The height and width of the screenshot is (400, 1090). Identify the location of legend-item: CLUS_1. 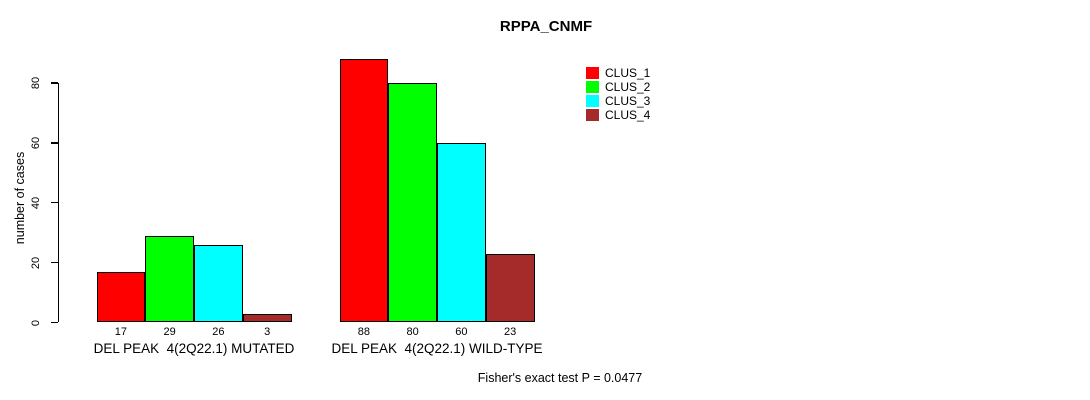
(618, 73).